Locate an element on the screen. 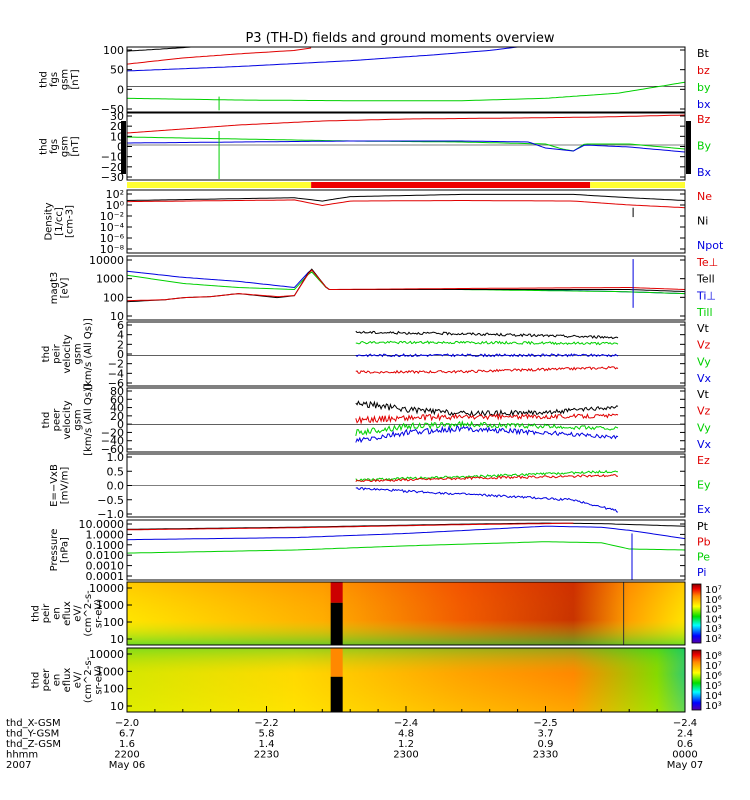 This screenshot has width=750, height=800. series-line-Vz is located at coordinates (487, 418).